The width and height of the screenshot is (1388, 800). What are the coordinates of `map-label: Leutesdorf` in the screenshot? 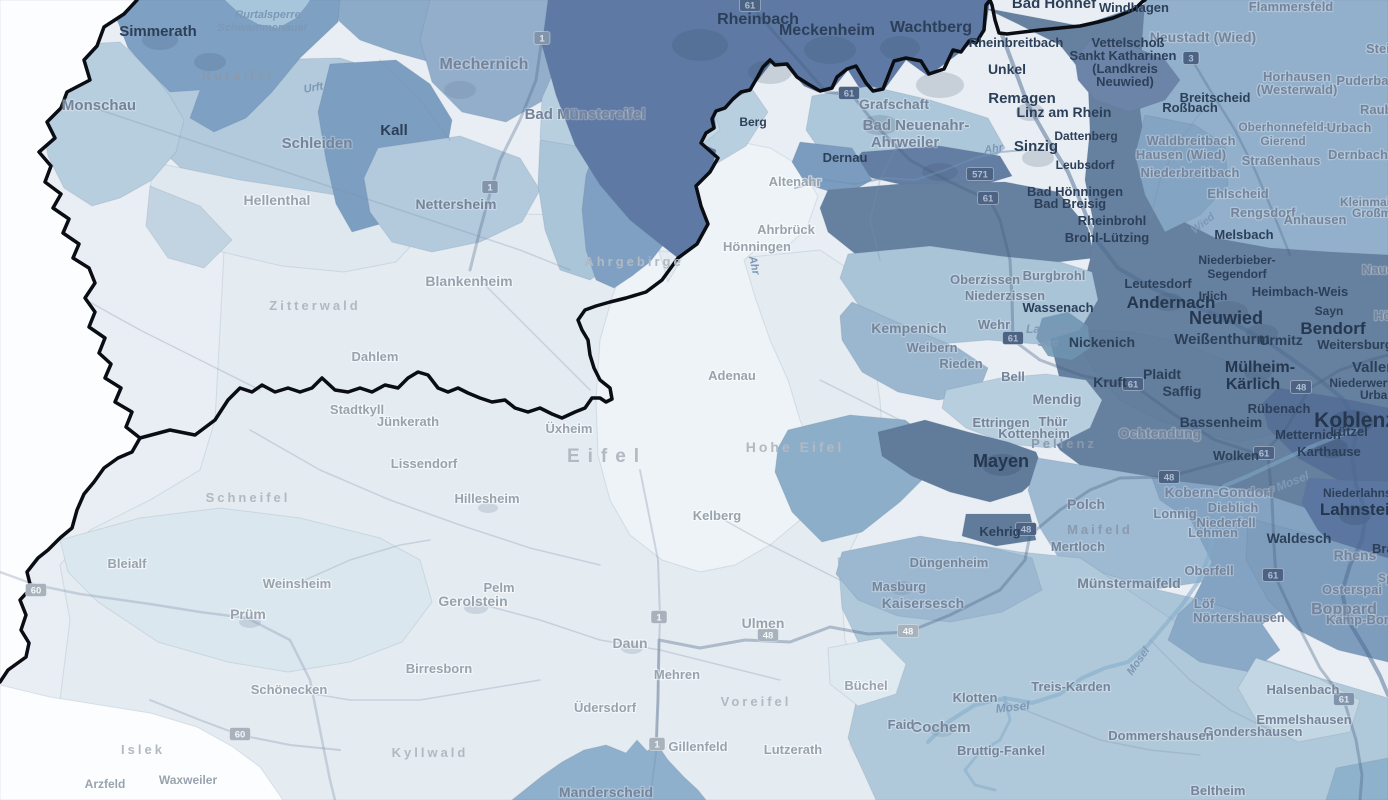 It's located at (1158, 283).